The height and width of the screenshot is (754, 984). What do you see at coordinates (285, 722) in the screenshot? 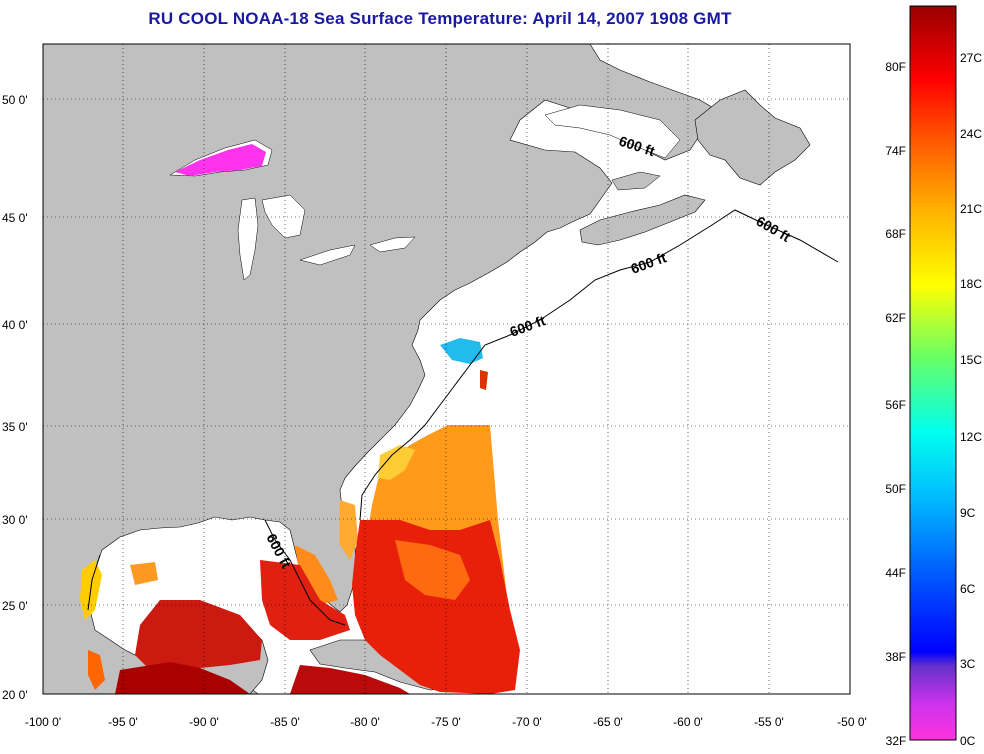
I see `lon-tick-label: -85 0'` at bounding box center [285, 722].